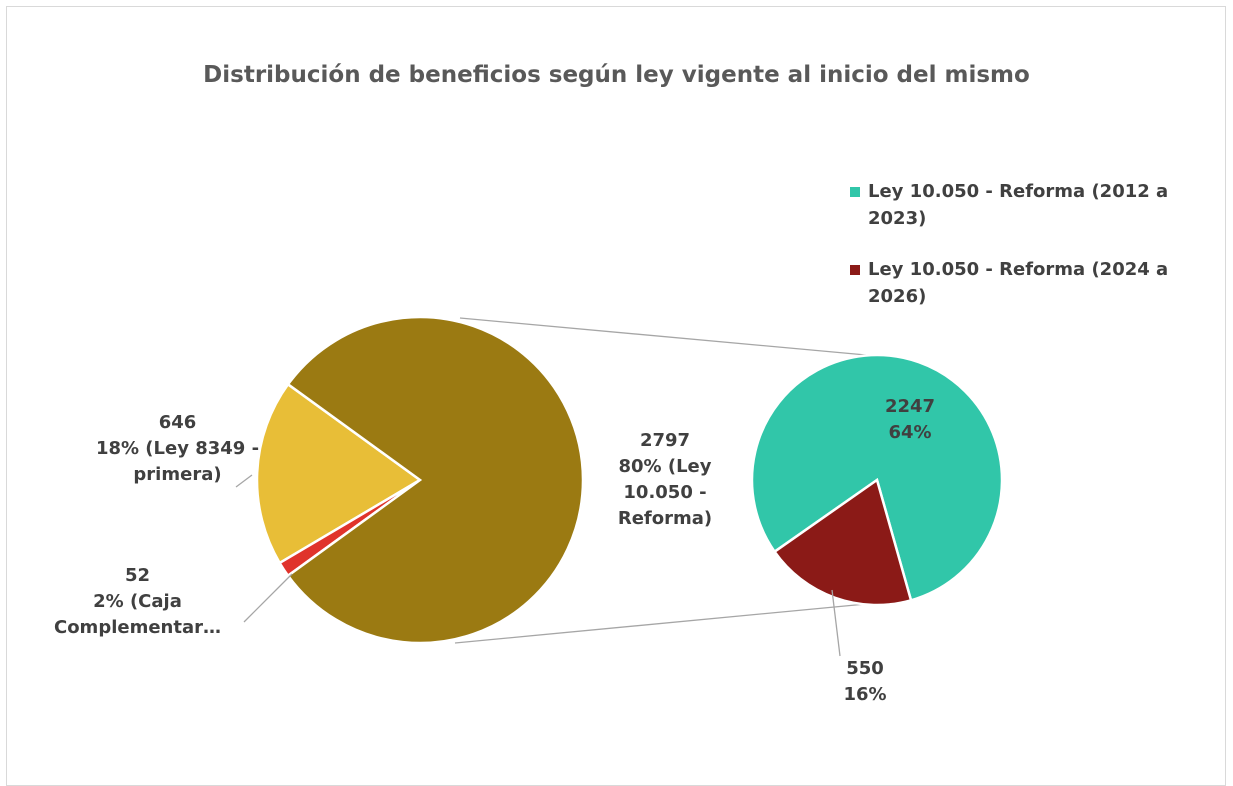 This screenshot has height=786, width=1233. Describe the element at coordinates (665, 440) in the screenshot. I see `value-label: 2797` at that location.